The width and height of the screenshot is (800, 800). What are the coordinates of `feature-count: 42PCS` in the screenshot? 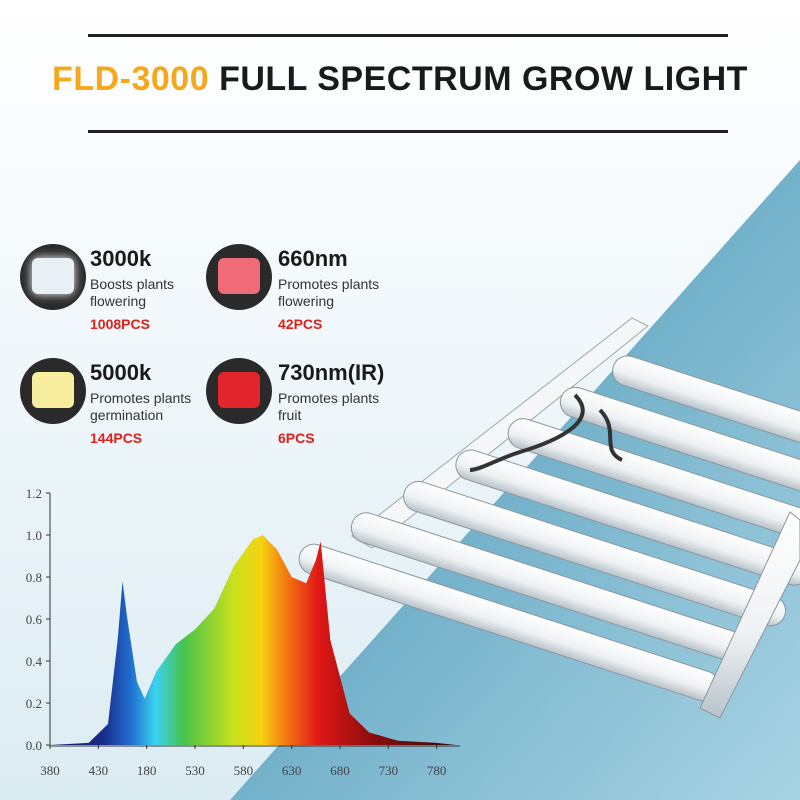 It's located at (300, 324).